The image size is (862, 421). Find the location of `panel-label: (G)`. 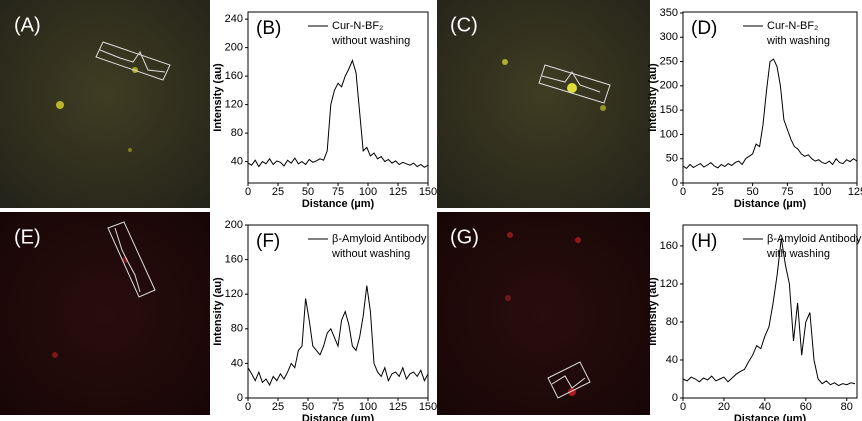

panel-label: (G) is located at coordinates (464, 237).